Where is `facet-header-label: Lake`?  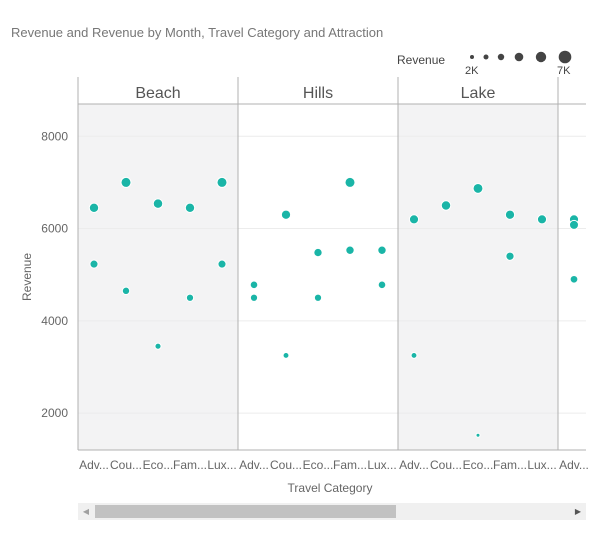
facet-header-label: Lake is located at coordinates (478, 93).